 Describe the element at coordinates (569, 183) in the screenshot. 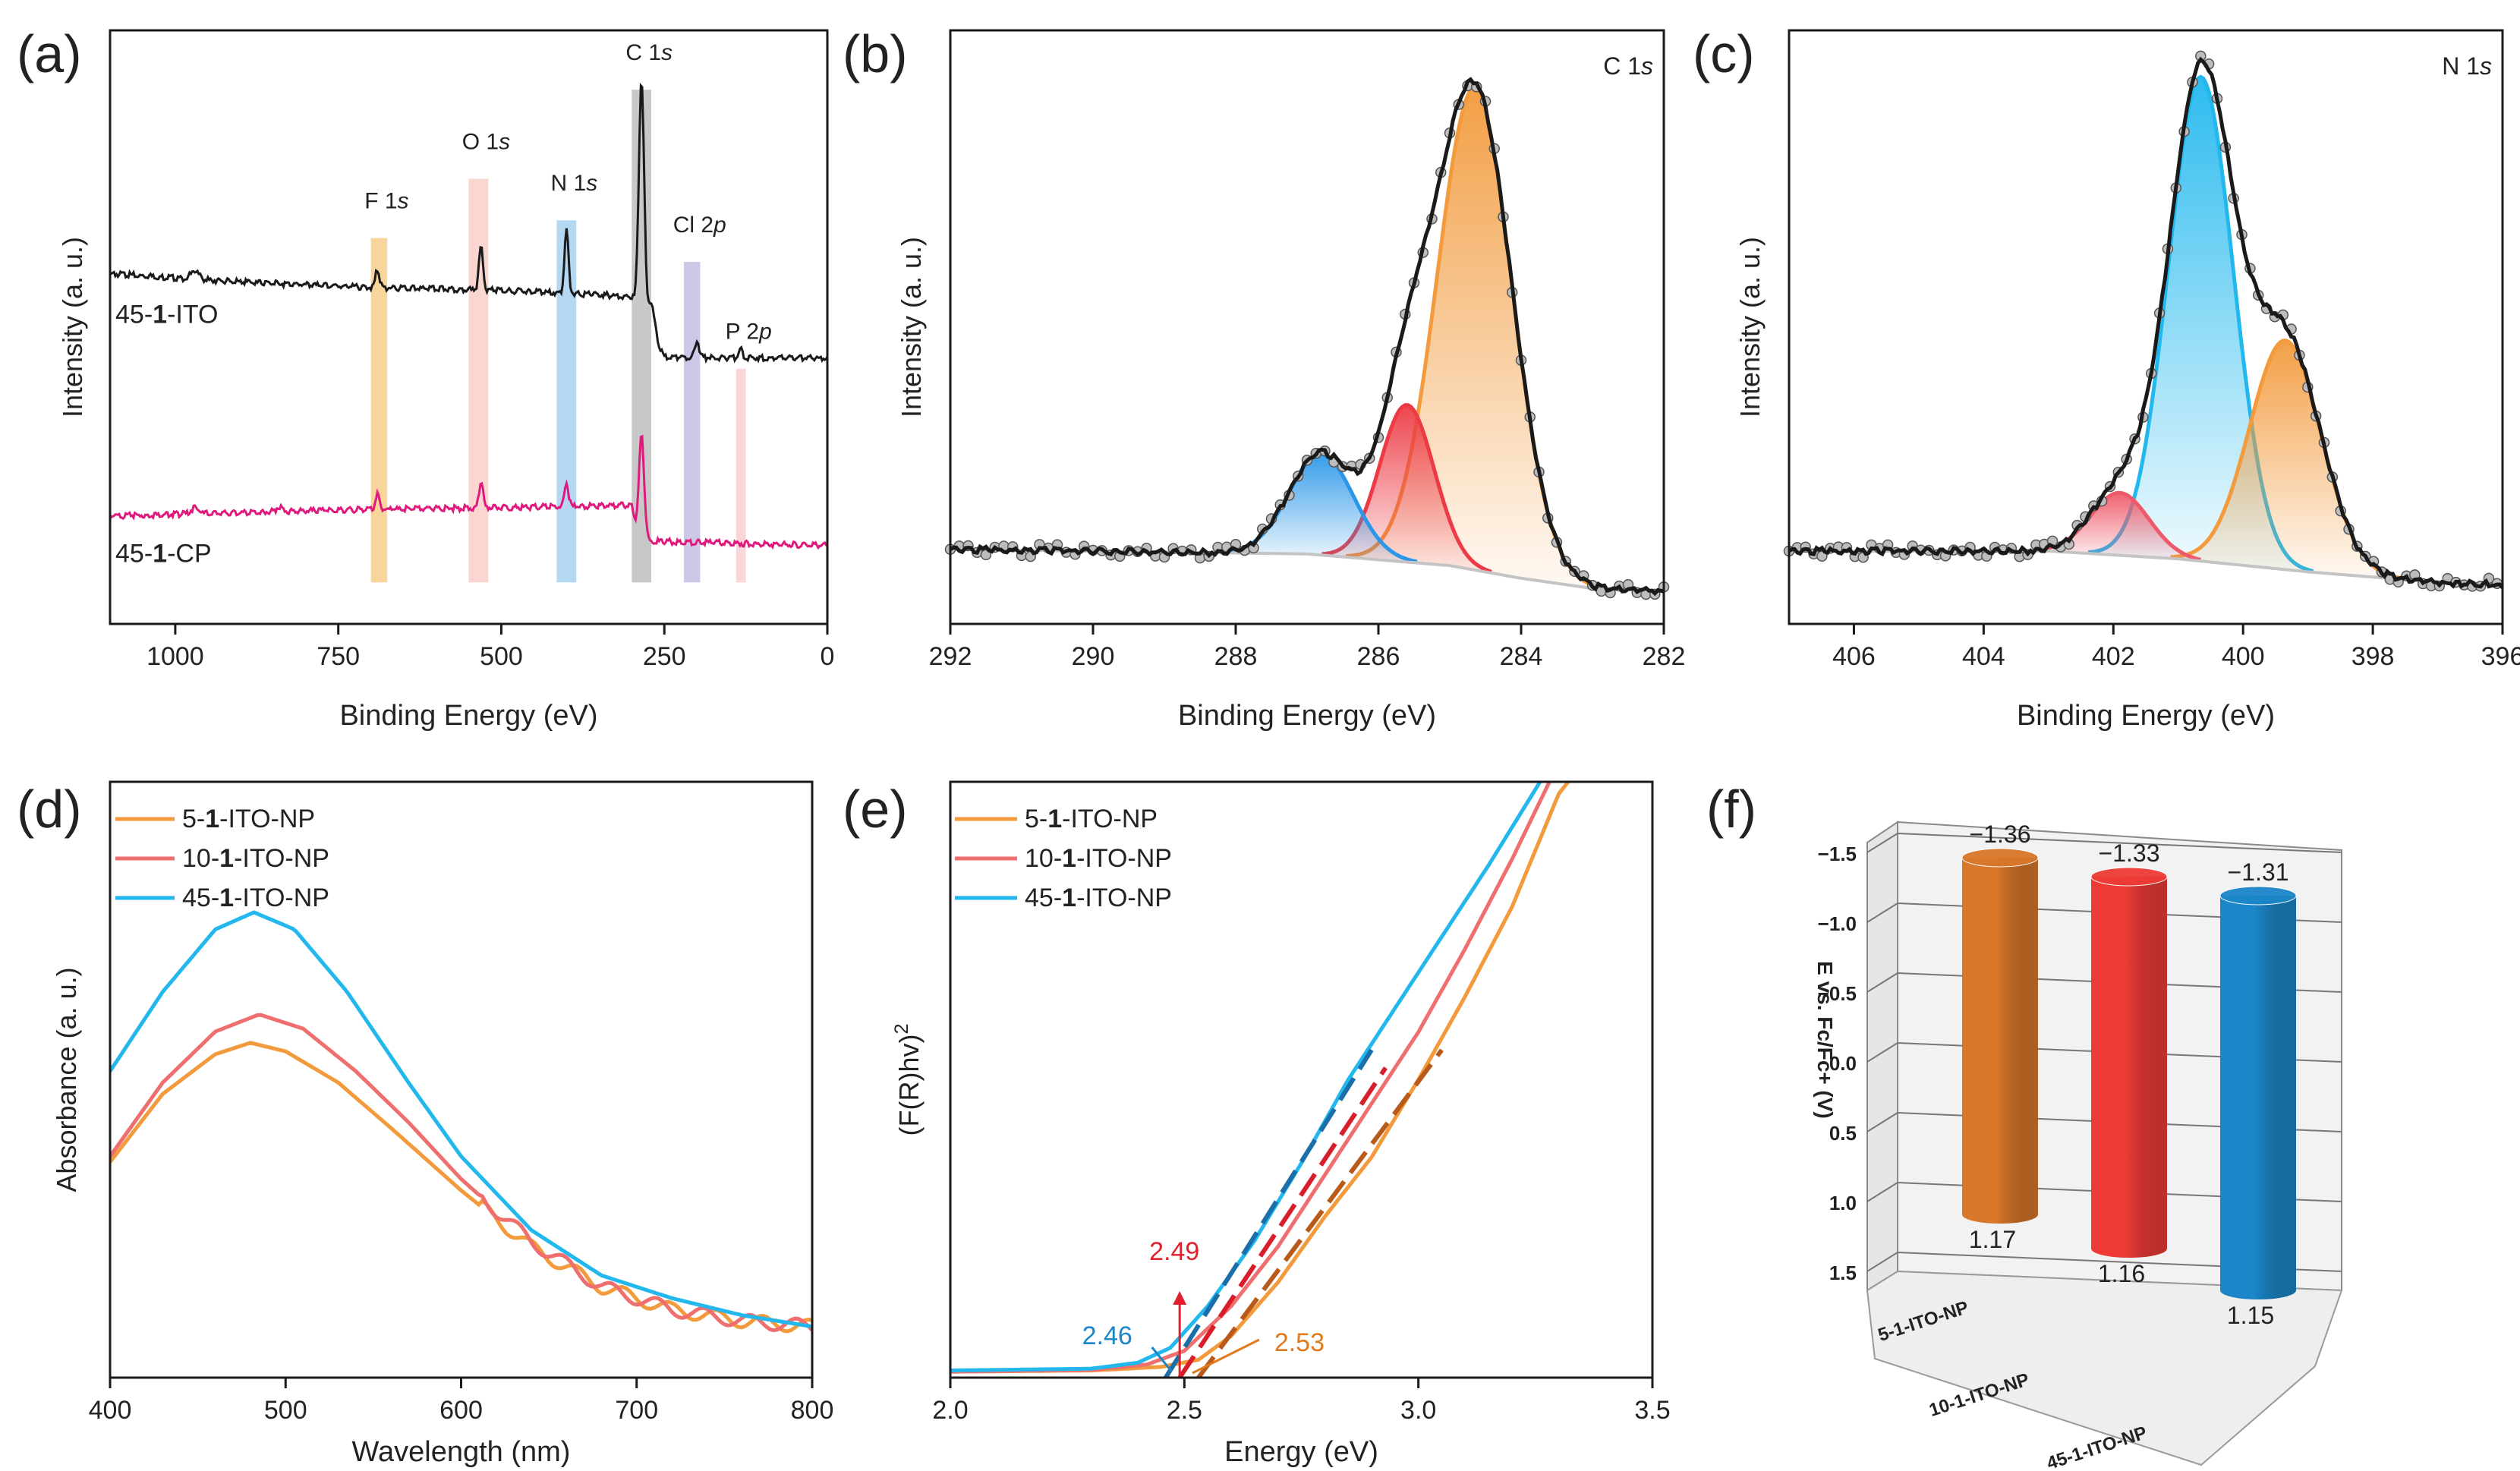

I see `highlight-label-part: N 1` at that location.